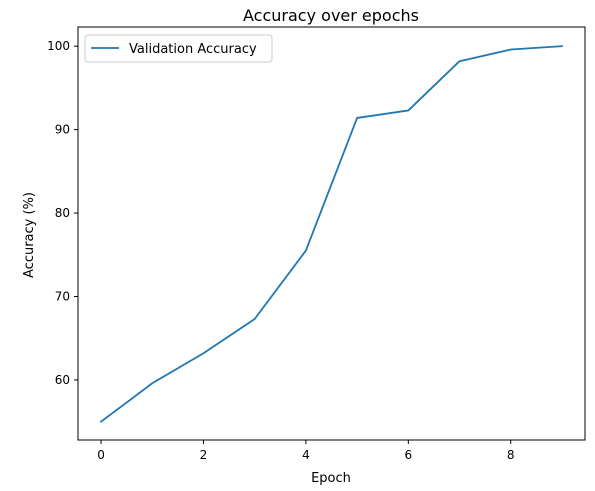 Image resolution: width=595 pixels, height=491 pixels. I want to click on legend: Validation Accuracy, so click(178, 48).